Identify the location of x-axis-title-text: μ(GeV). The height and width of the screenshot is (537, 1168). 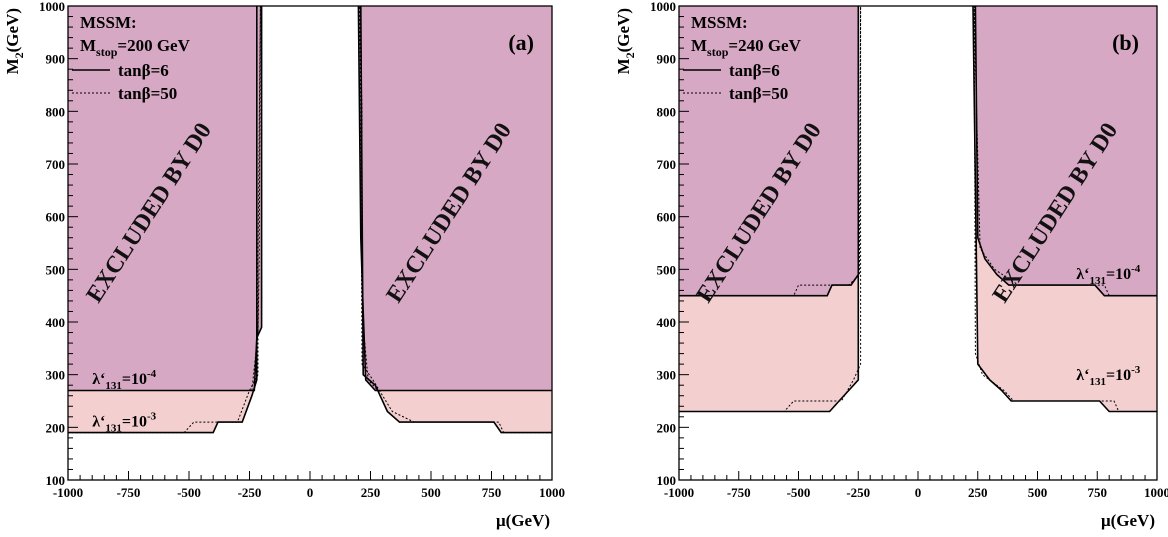
(523, 520).